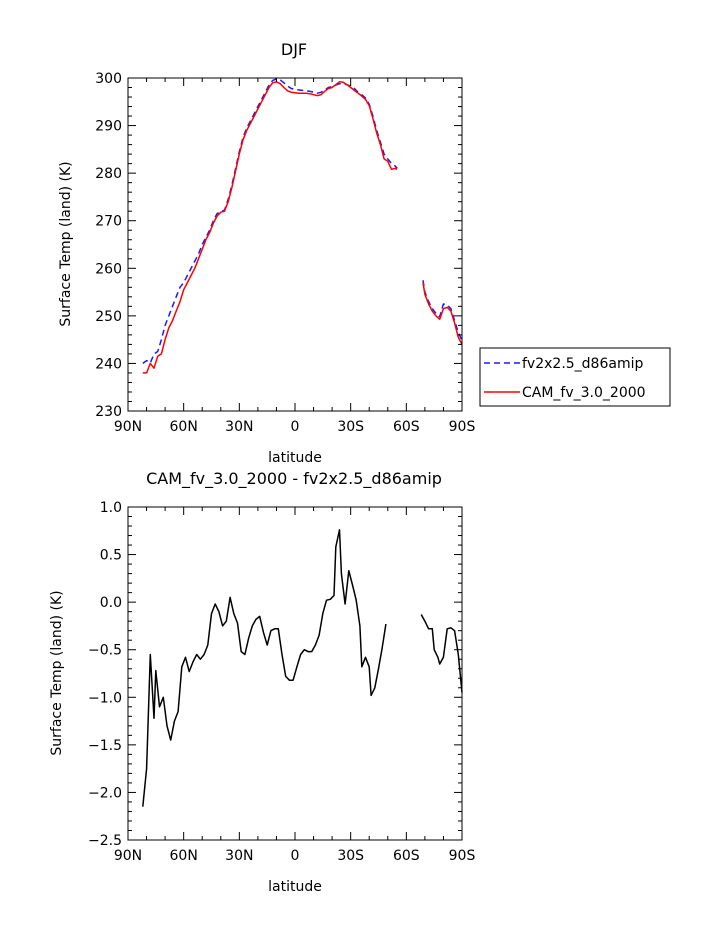 The width and height of the screenshot is (723, 935). Describe the element at coordinates (108, 412) in the screenshot. I see `y-tick-label: 230` at that location.